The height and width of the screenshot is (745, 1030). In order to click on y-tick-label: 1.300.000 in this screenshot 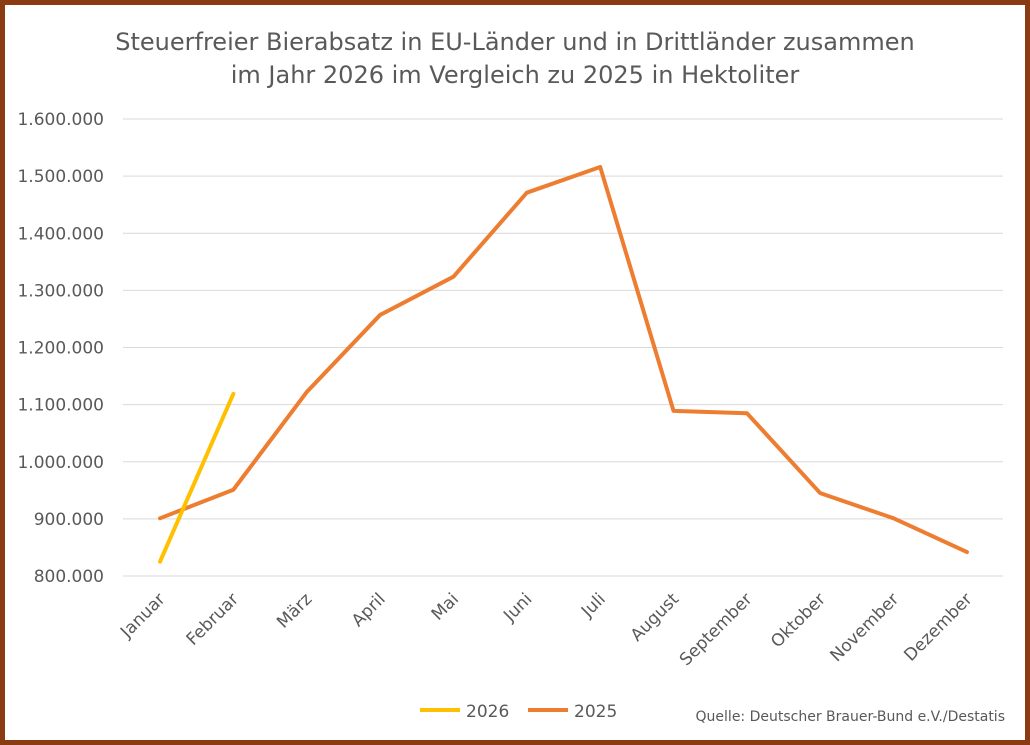, I will do `click(60, 291)`.